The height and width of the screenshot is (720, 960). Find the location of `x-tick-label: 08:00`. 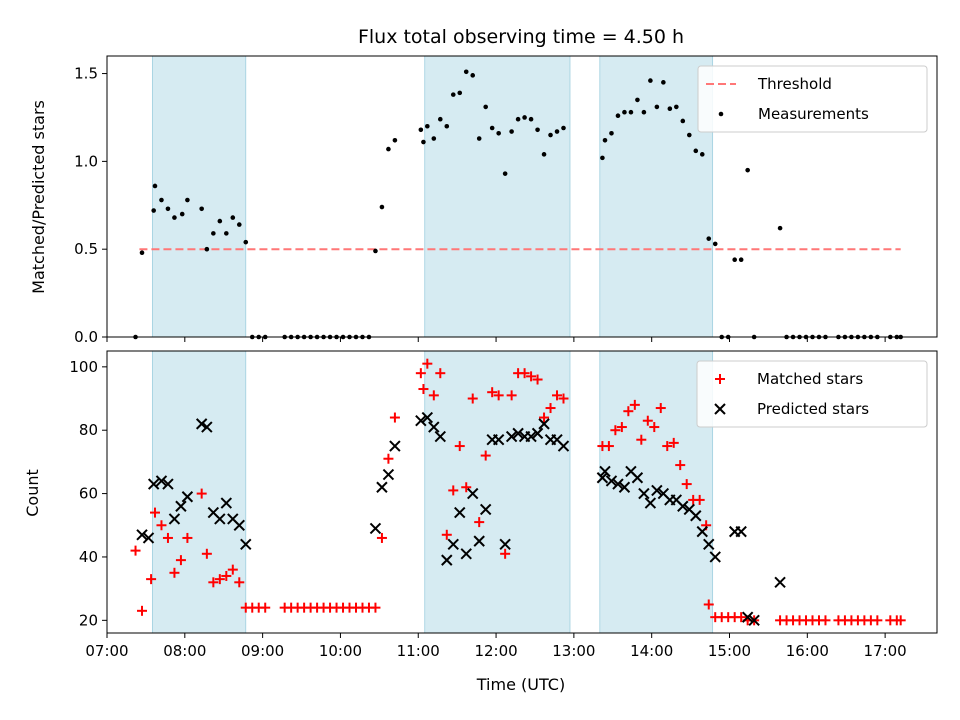

x-tick-label: 08:00 is located at coordinates (184, 651).